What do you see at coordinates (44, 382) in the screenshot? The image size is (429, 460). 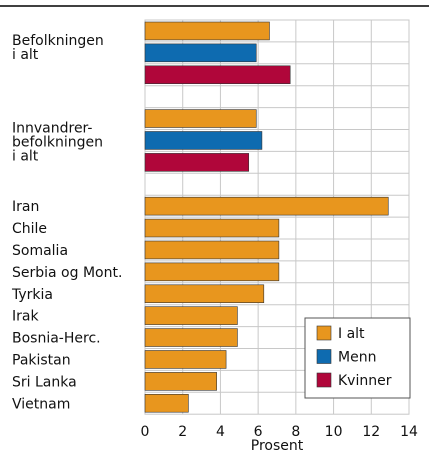 I see `category-label: Sri Lanka` at bounding box center [44, 382].